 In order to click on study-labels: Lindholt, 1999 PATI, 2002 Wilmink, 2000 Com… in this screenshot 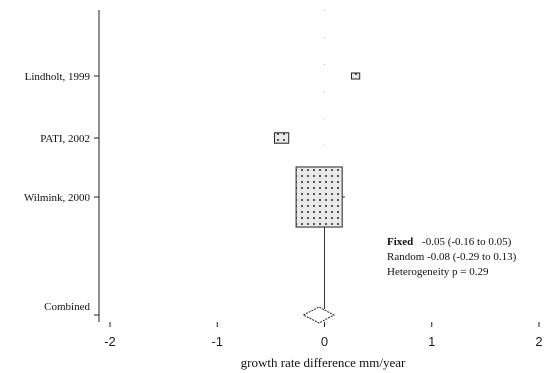, I will do `click(57, 192)`.